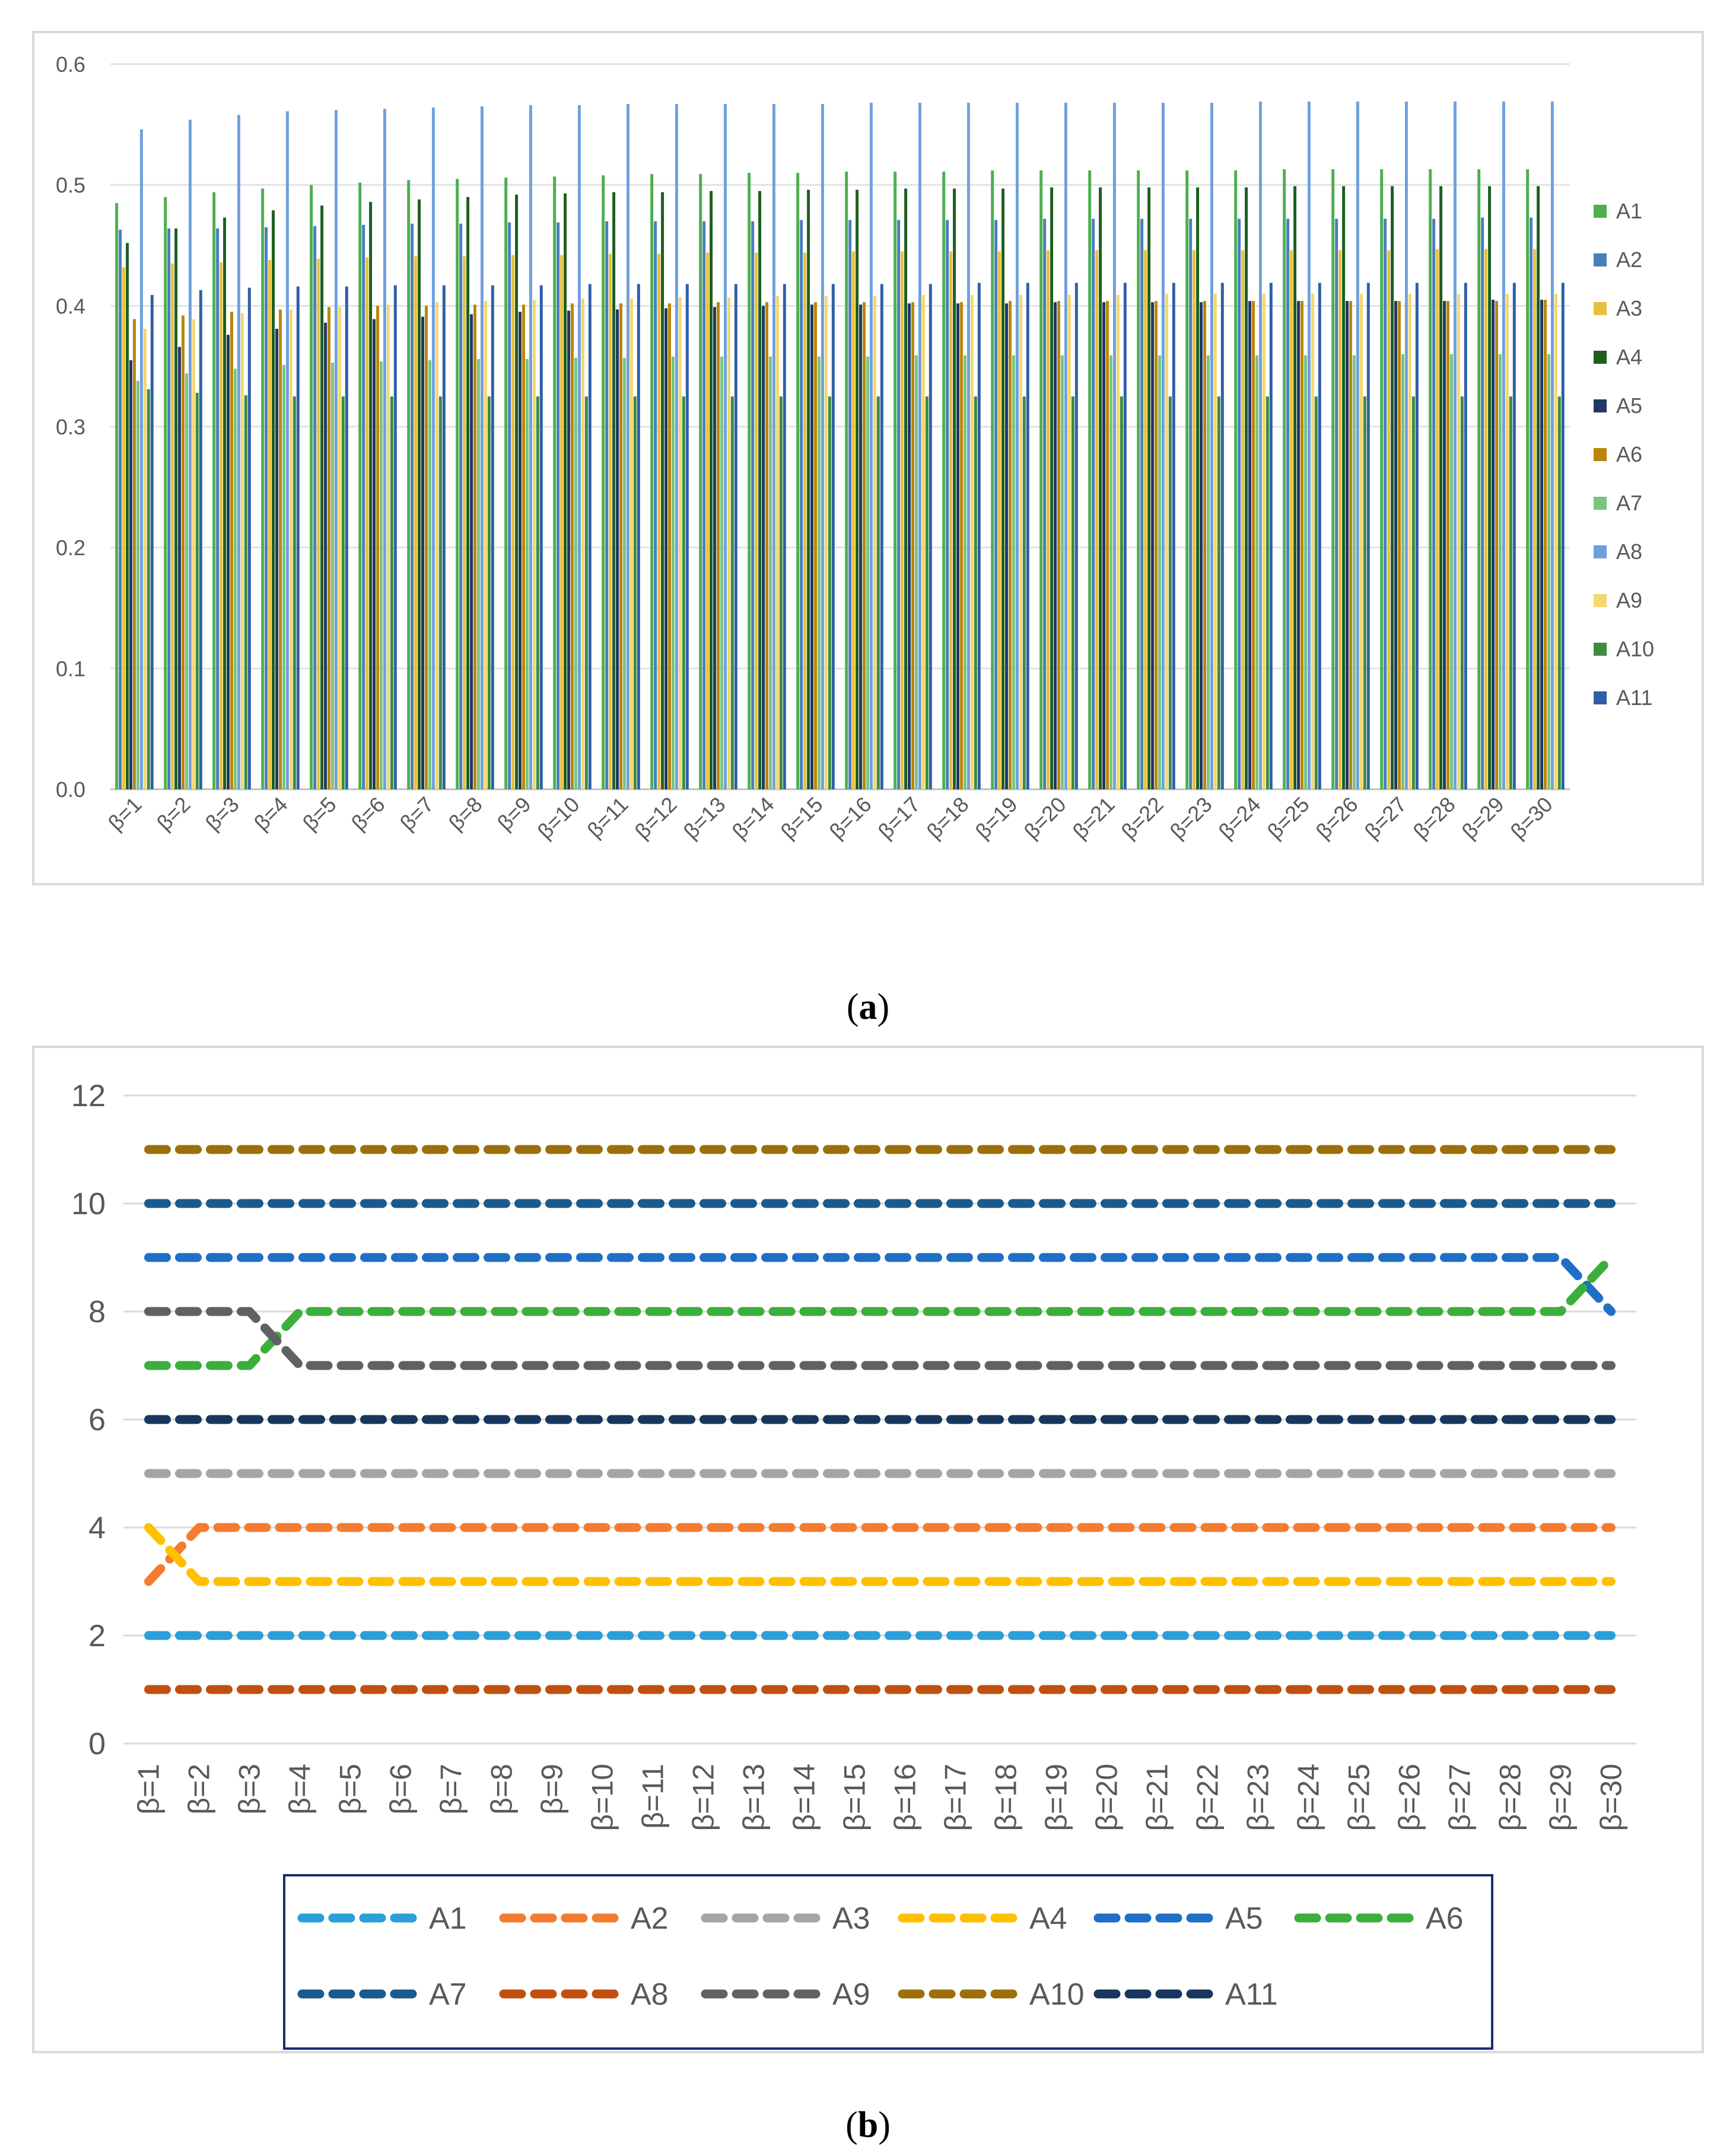 The image size is (1736, 2153). I want to click on legend-item-a2: A2, so click(1618, 259).